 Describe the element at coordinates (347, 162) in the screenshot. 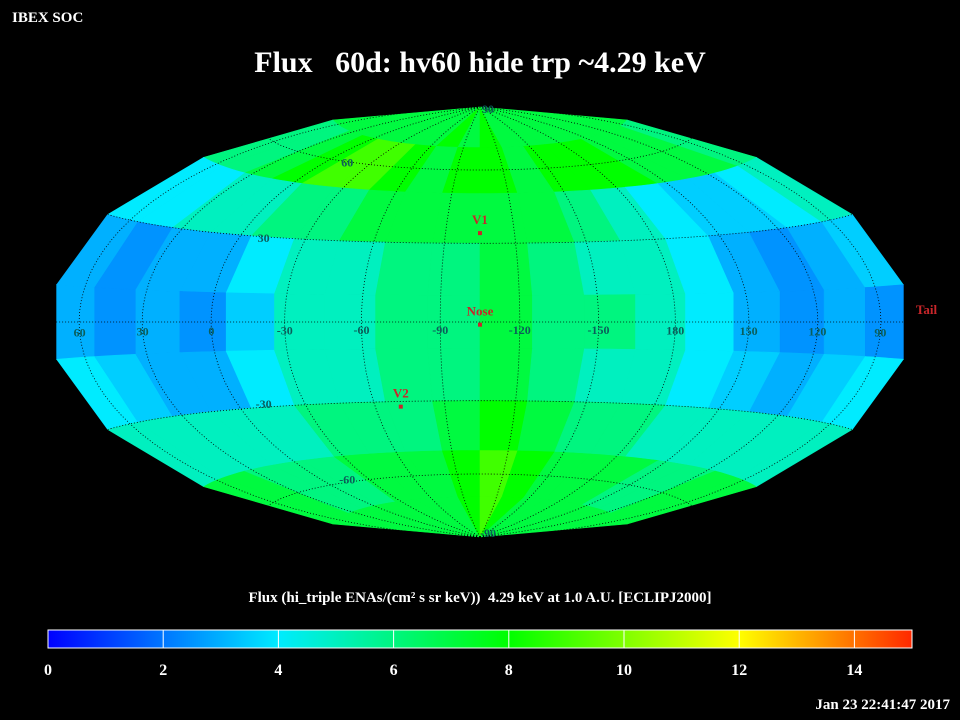

I see `lat-tick-label: 60` at that location.